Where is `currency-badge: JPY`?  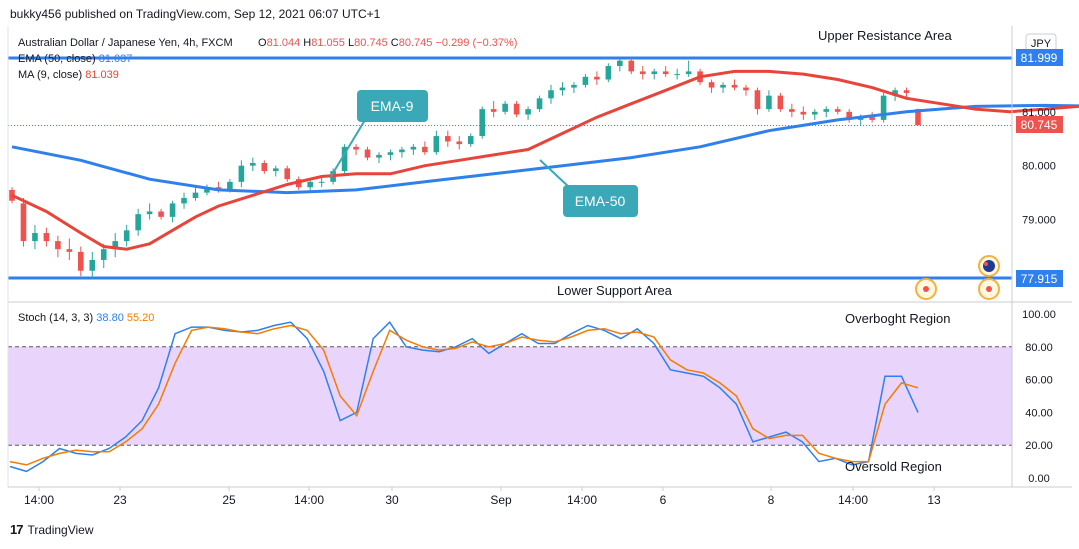 currency-badge: JPY is located at coordinates (1041, 42).